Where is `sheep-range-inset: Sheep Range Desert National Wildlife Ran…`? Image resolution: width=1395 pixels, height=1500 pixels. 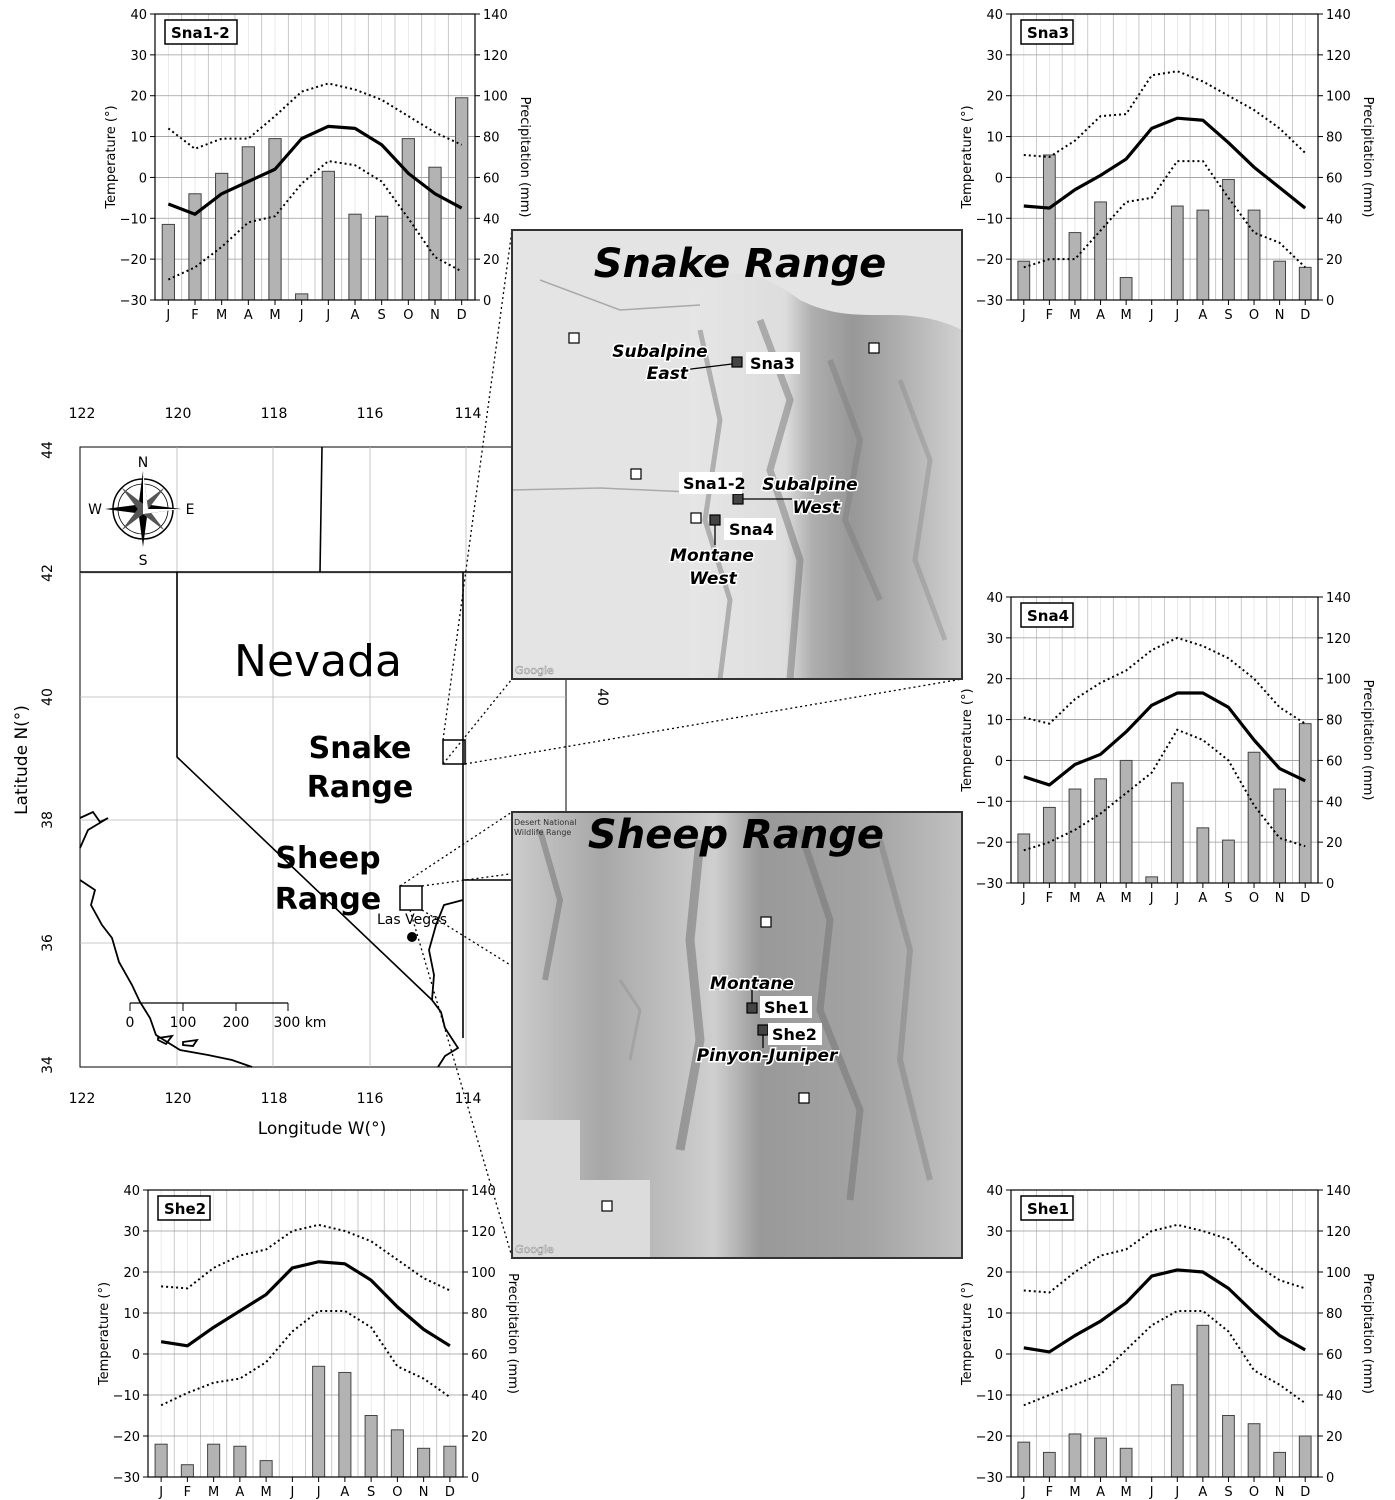
sheep-range-inset: Sheep Range Desert National Wildlife Ran… is located at coordinates (737, 1035).